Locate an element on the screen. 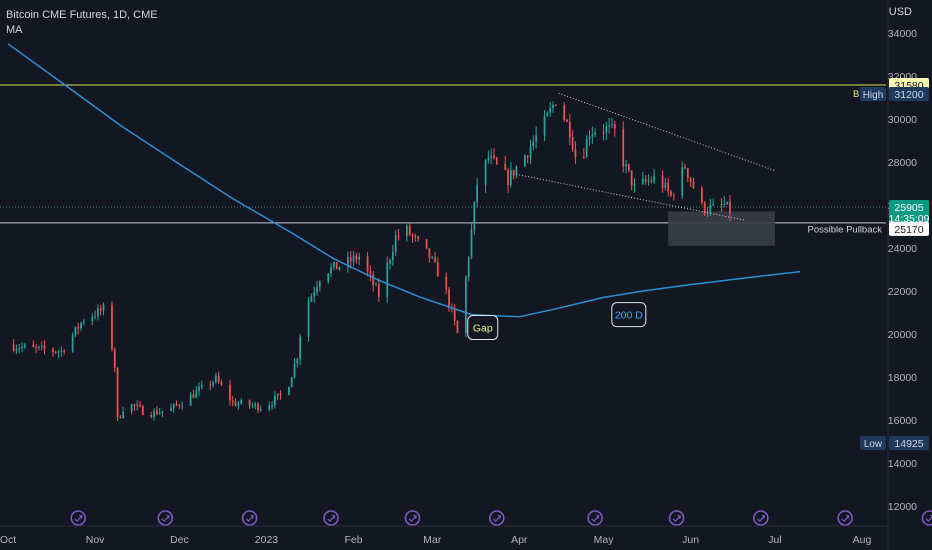 The image size is (932, 550). high-label: High is located at coordinates (873, 95).